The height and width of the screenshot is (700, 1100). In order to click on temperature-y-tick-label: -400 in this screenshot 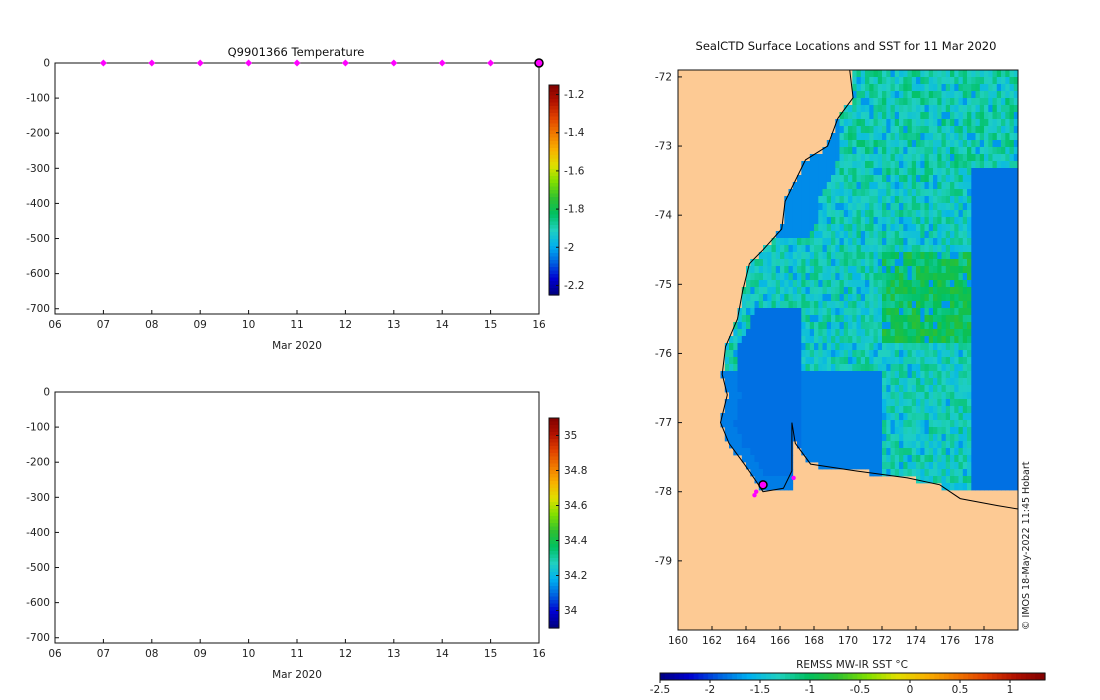, I will do `click(38, 204)`.